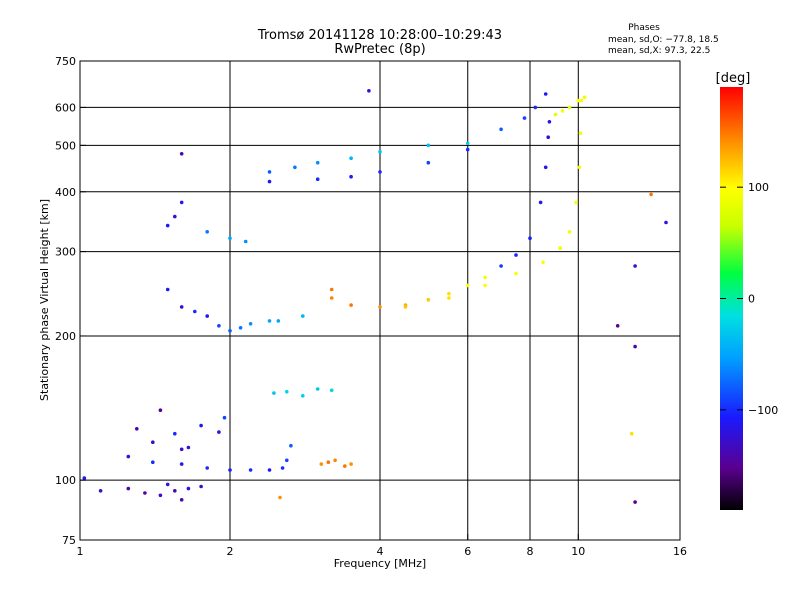  Describe the element at coordinates (382, 546) in the screenshot. I see `x-axis-ticks: 1 2 4 6 8 10 16` at that location.